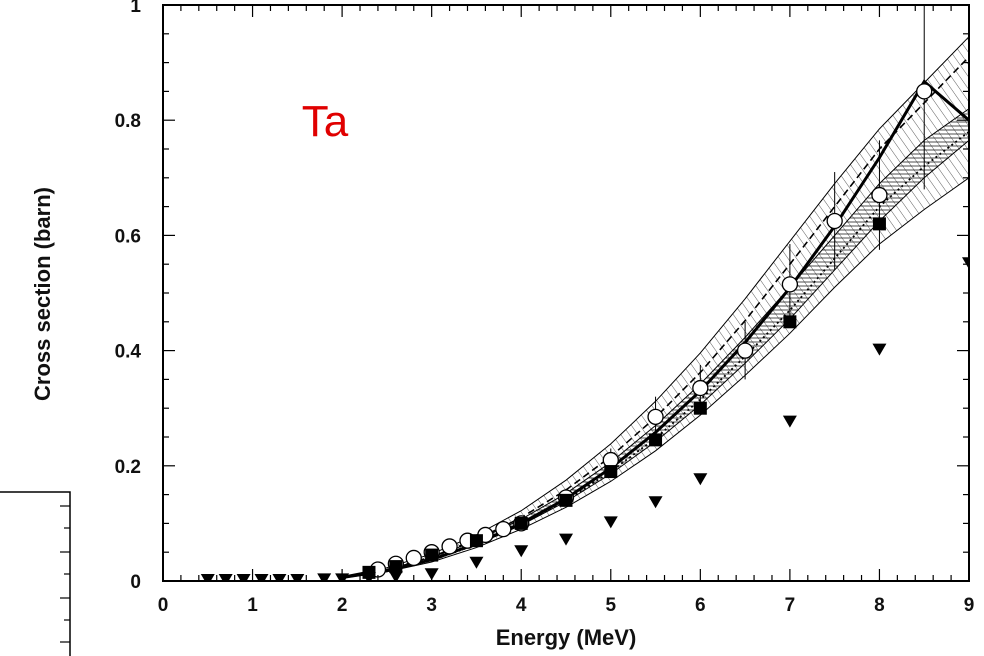  Describe the element at coordinates (128, 236) in the screenshot. I see `y-tick-label: 0.6` at that location.